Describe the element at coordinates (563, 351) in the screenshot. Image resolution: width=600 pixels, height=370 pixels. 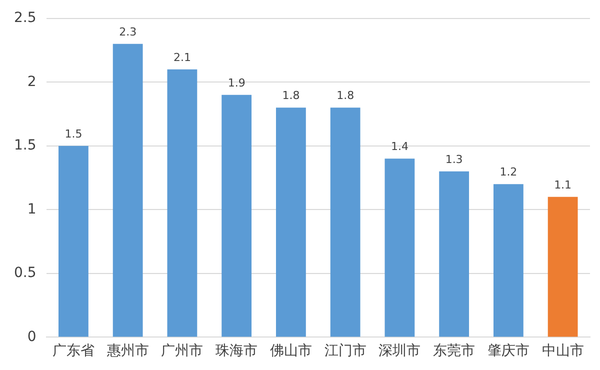
I see `x-tick-label: 中山市` at that location.